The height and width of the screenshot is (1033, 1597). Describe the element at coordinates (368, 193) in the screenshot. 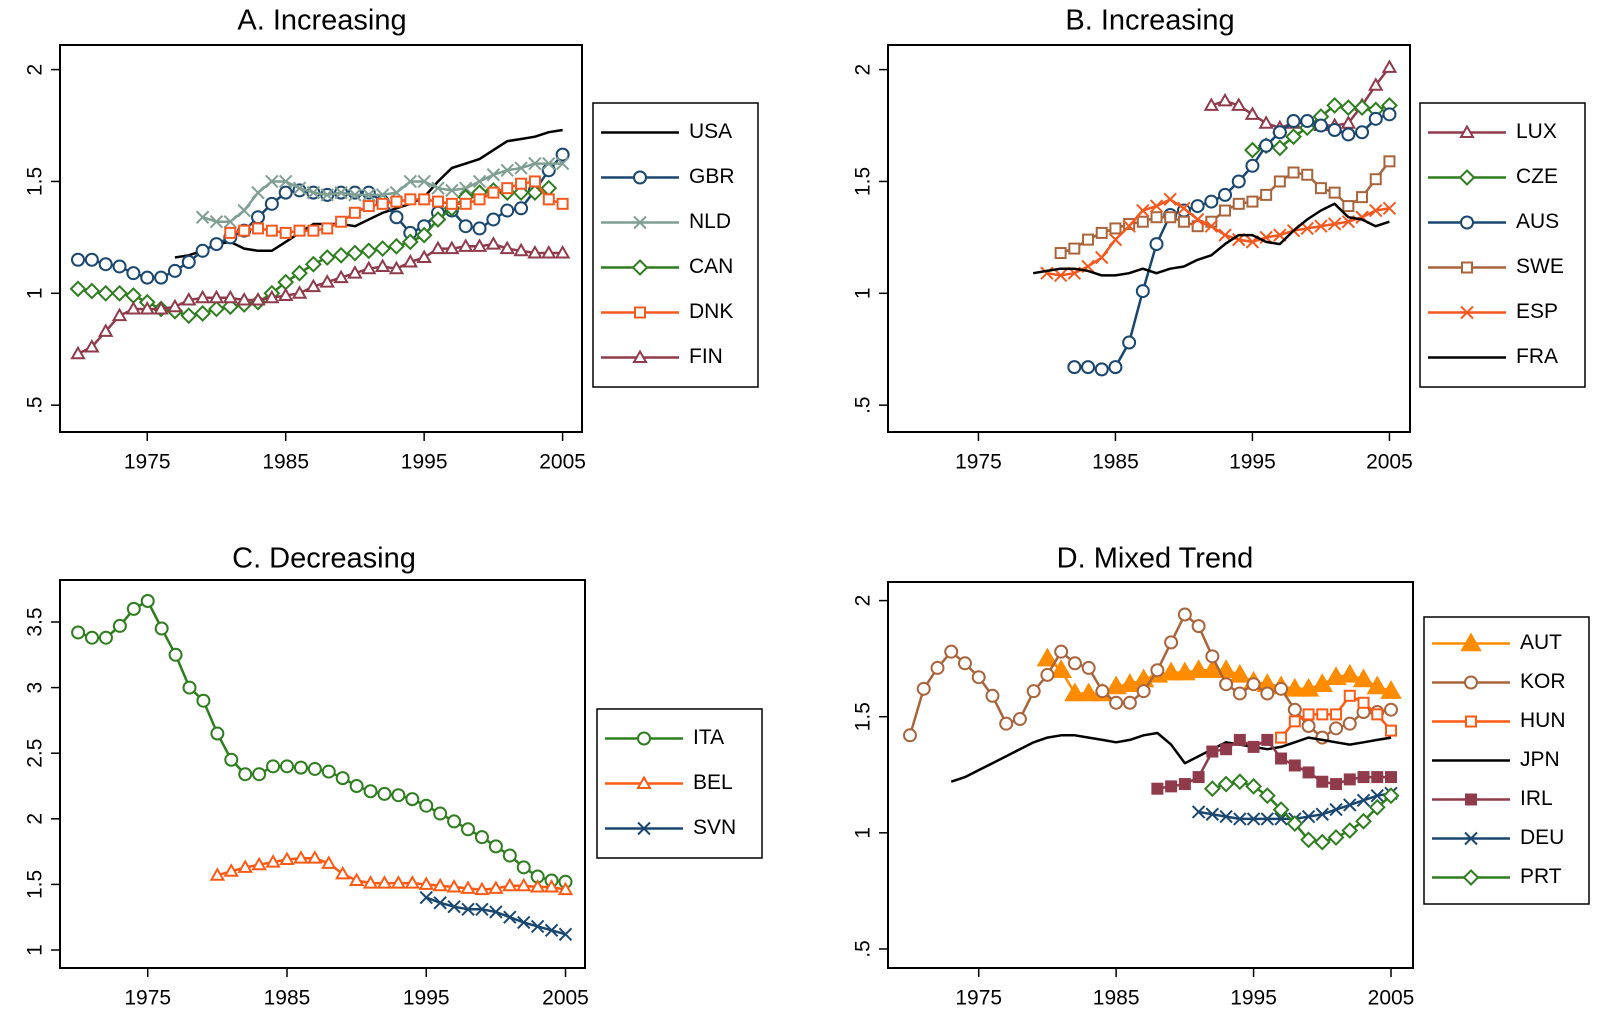

I see `series-line` at that location.